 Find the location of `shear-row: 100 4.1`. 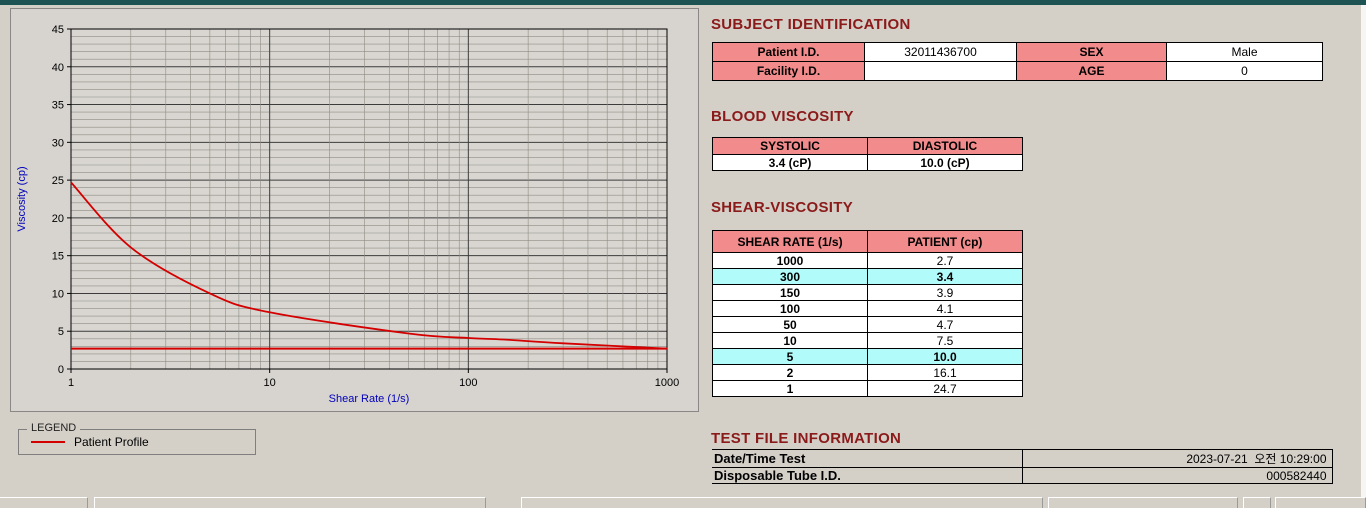

shear-row: 100 4.1 is located at coordinates (867, 308).